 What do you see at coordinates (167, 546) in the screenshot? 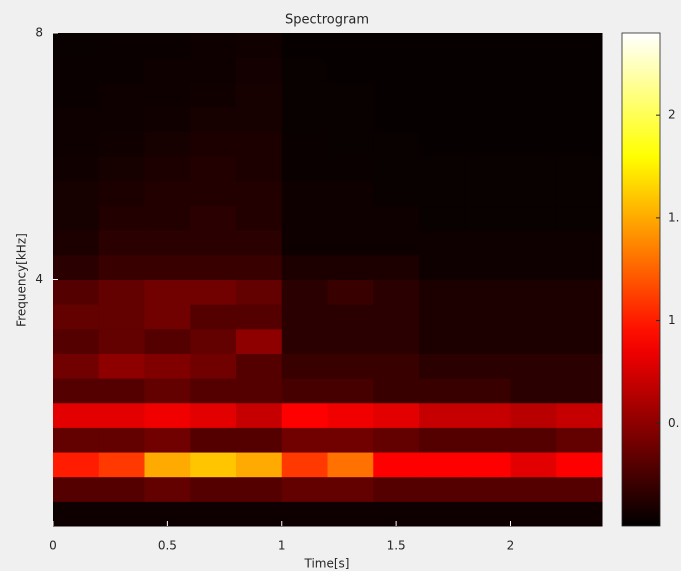
I see `x-tick-label: 0.5` at bounding box center [167, 546].